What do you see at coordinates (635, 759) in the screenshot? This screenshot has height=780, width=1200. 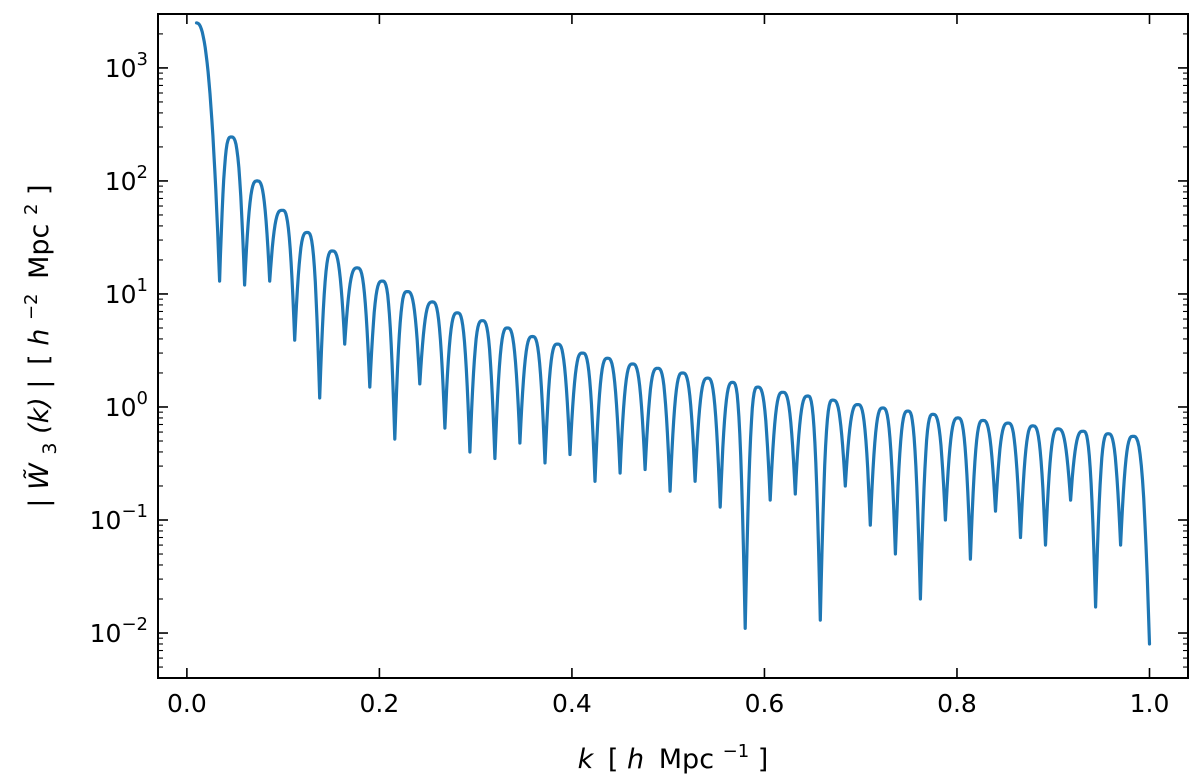 I see `x-label-unit-prefix: h` at bounding box center [635, 759].